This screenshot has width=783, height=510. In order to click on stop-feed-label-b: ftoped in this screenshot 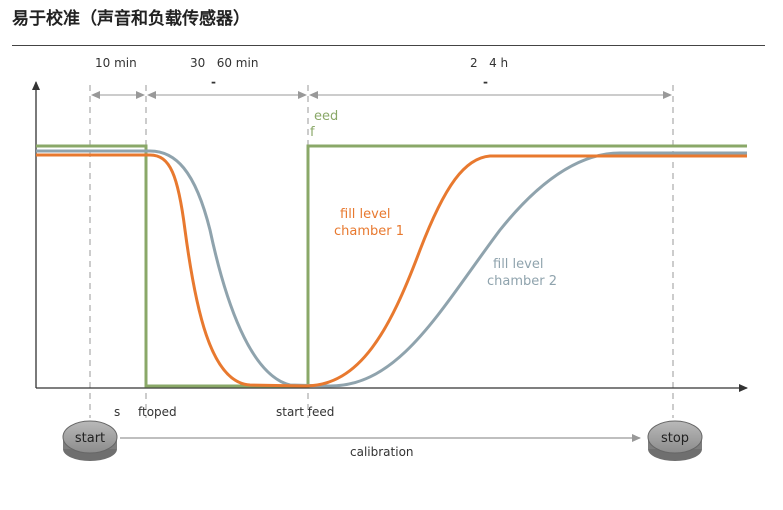, I will do `click(157, 412)`.